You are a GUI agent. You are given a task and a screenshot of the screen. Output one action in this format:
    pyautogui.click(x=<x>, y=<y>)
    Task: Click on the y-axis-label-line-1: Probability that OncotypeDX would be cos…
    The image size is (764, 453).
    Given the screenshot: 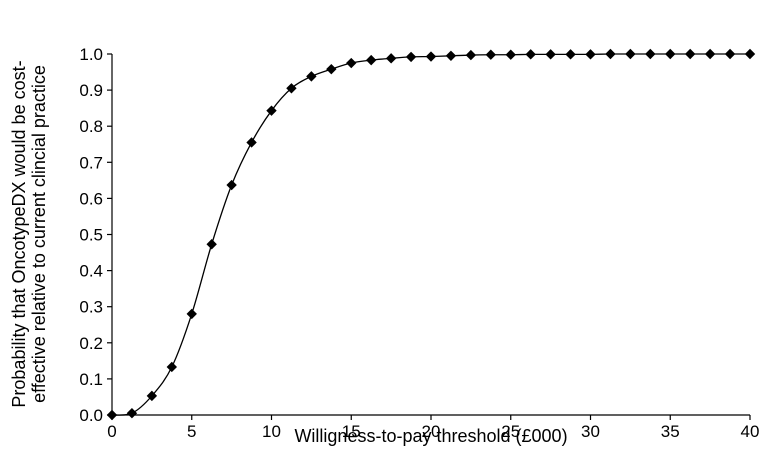 What is the action you would take?
    pyautogui.click(x=19, y=233)
    